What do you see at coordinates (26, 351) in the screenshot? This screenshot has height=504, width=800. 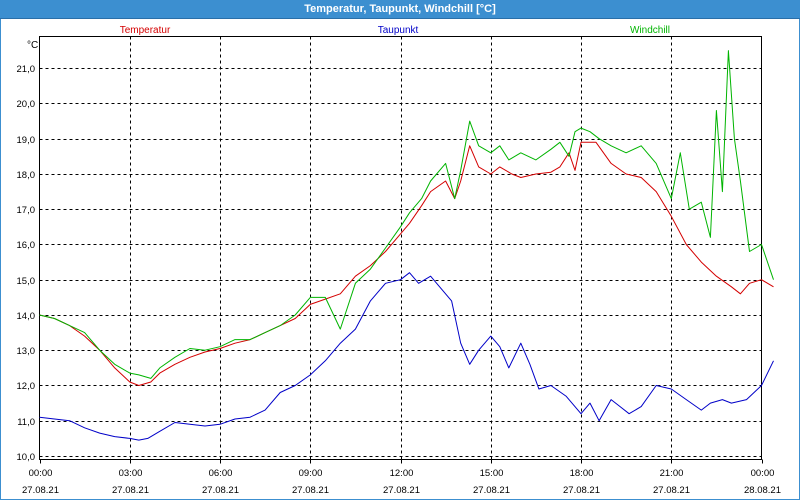 I see `y-tick-label: 13,0` at bounding box center [26, 351].